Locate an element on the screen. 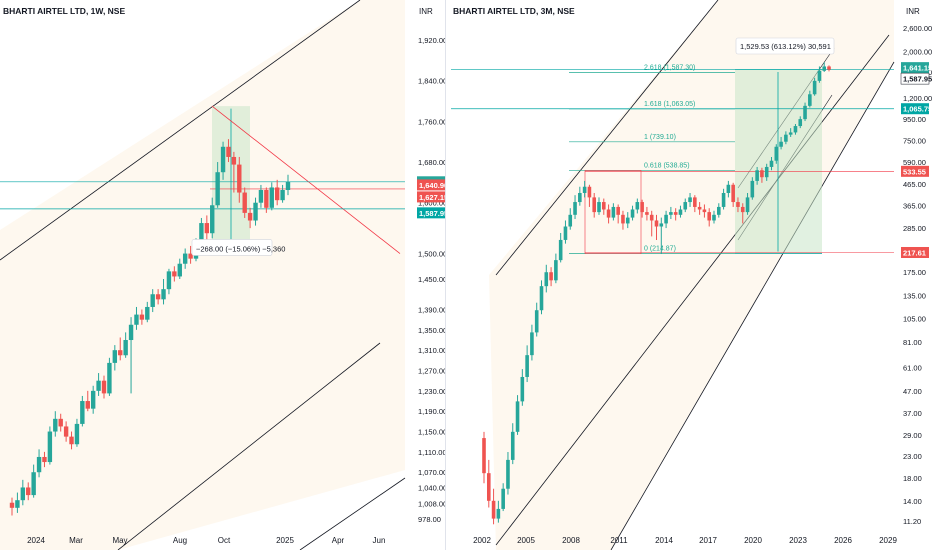  y-tick-label: 1,070.00 is located at coordinates (432, 472).